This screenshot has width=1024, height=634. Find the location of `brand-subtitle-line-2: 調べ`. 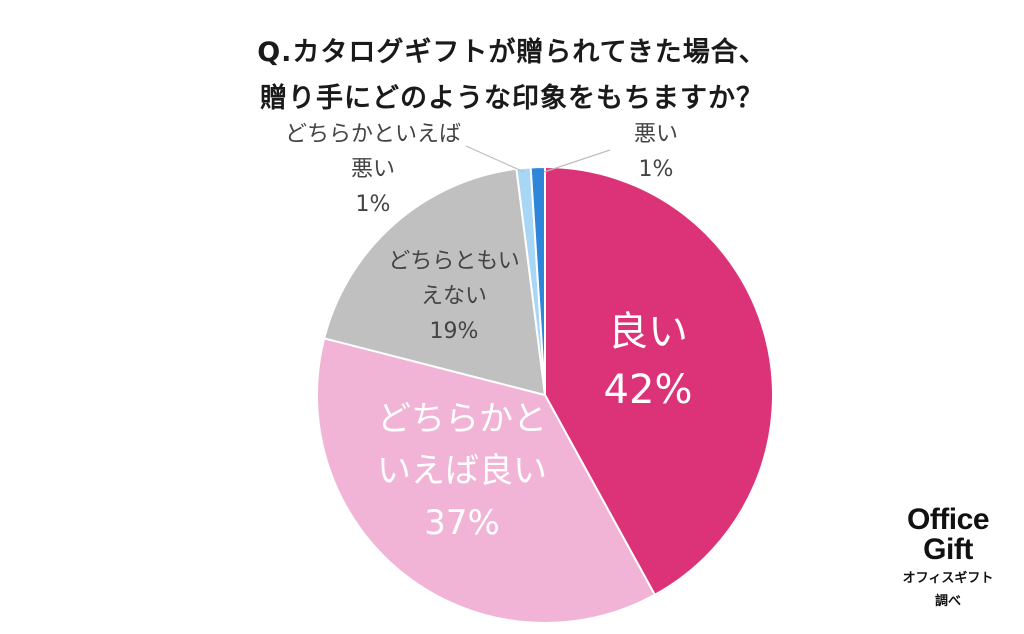

brand-subtitle-line-2: 調べ is located at coordinates (947, 601).